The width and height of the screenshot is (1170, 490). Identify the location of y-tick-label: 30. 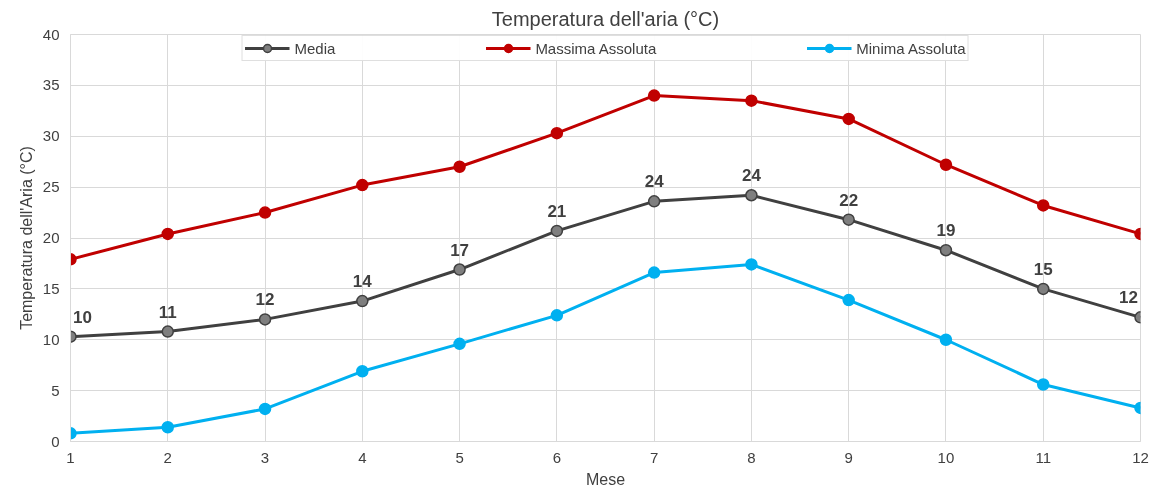
(51, 136).